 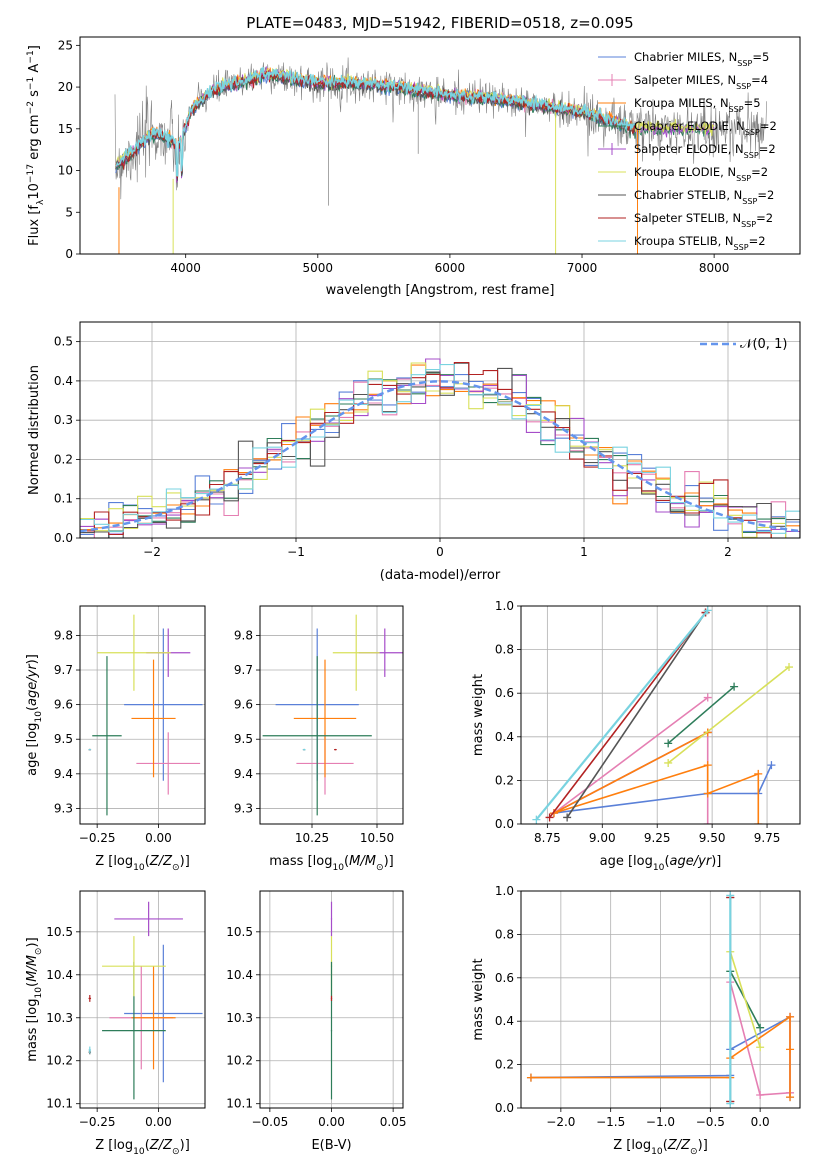 I want to click on legend-label: Kroupa MILES, NSSP=5, so click(x=697, y=105).